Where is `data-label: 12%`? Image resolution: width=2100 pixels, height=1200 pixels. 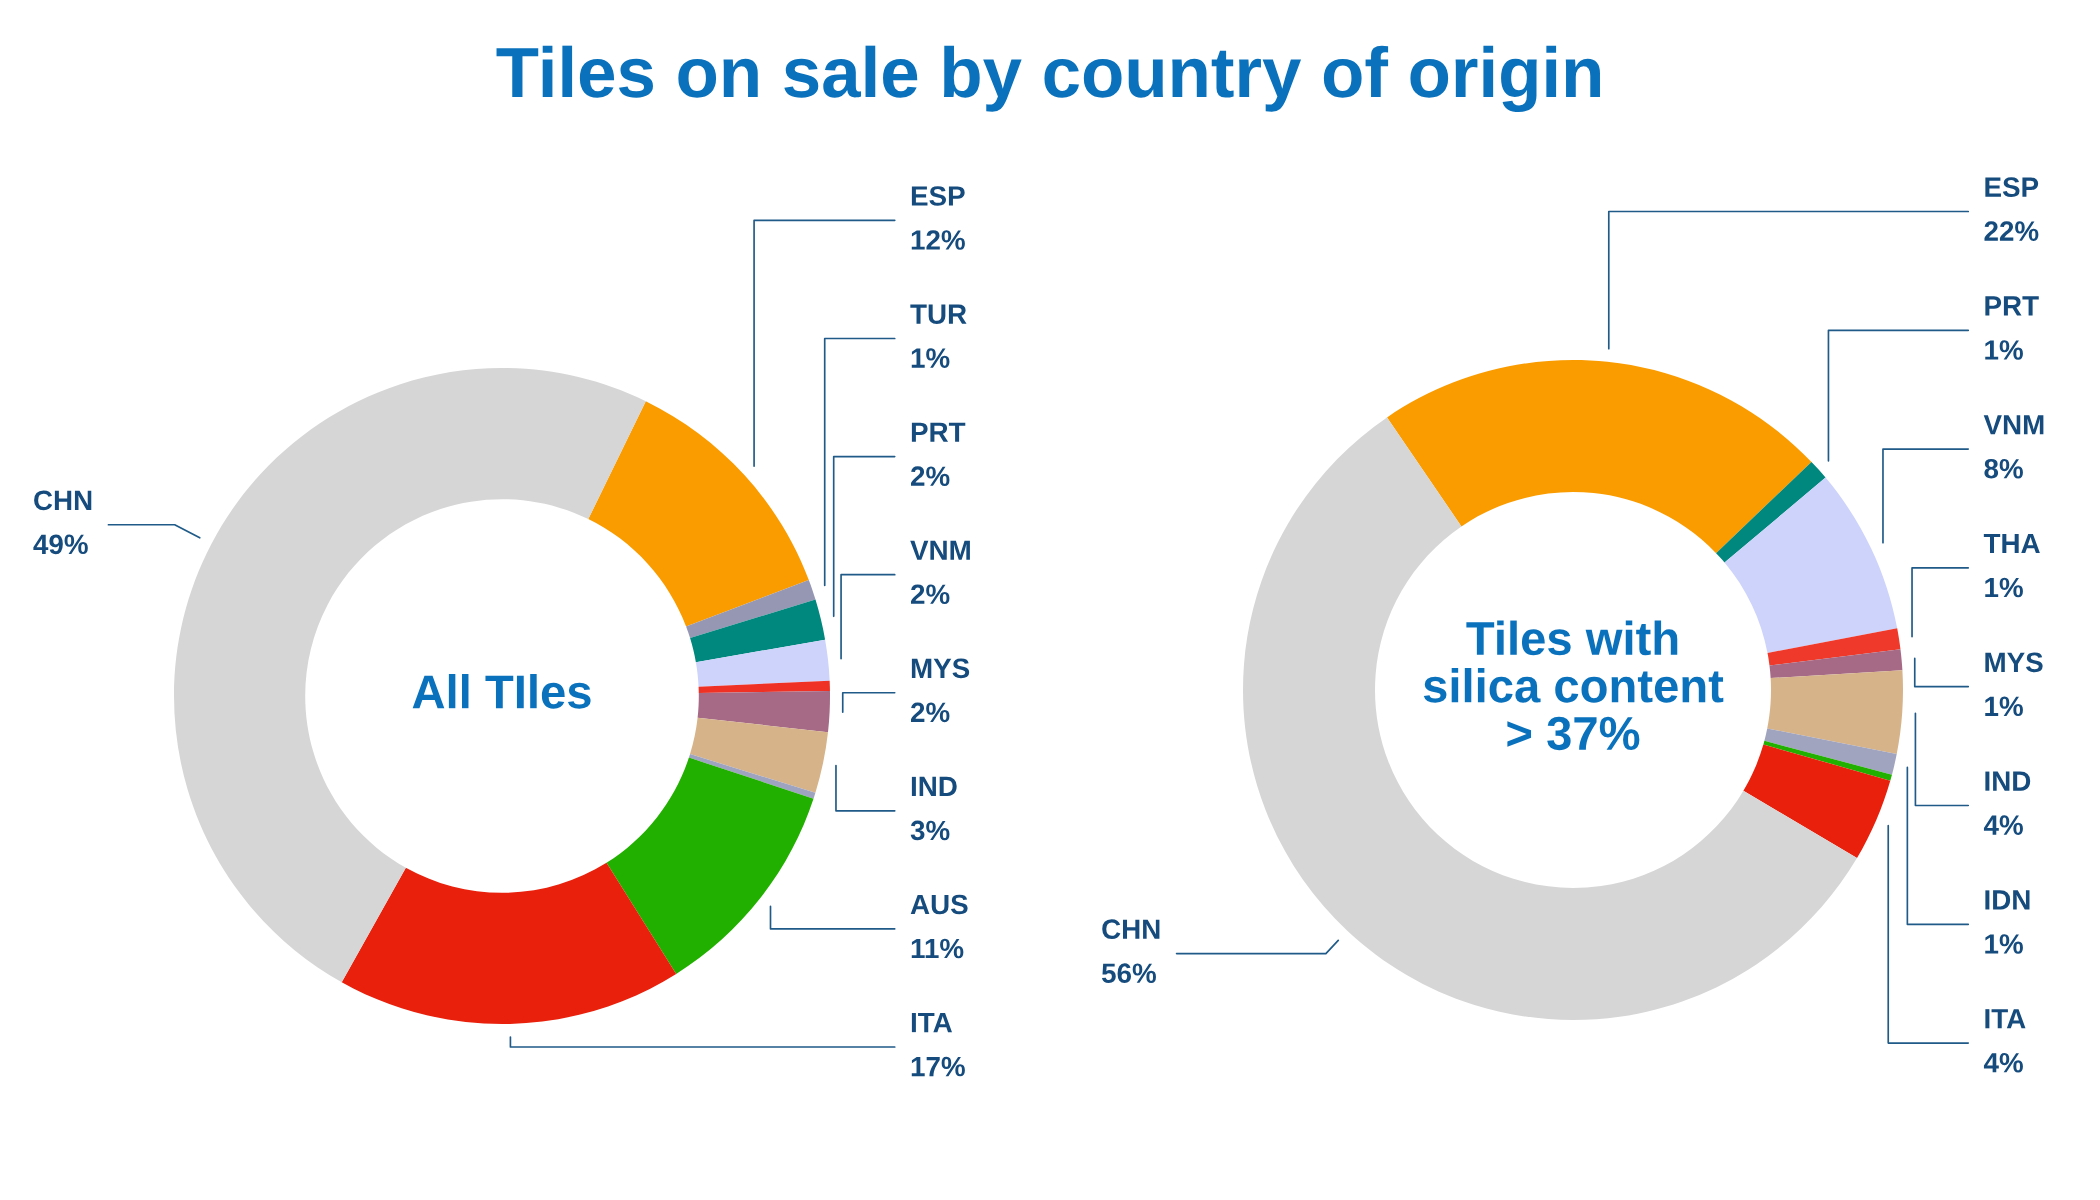
data-label: 12% is located at coordinates (938, 240).